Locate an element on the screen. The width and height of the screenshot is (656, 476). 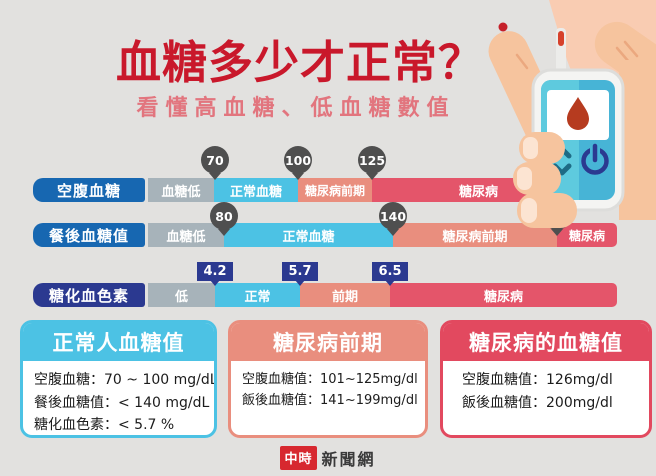
hba1c-band: 糖化血色素 低 正常 前期 糖尿病 is located at coordinates (328, 295).